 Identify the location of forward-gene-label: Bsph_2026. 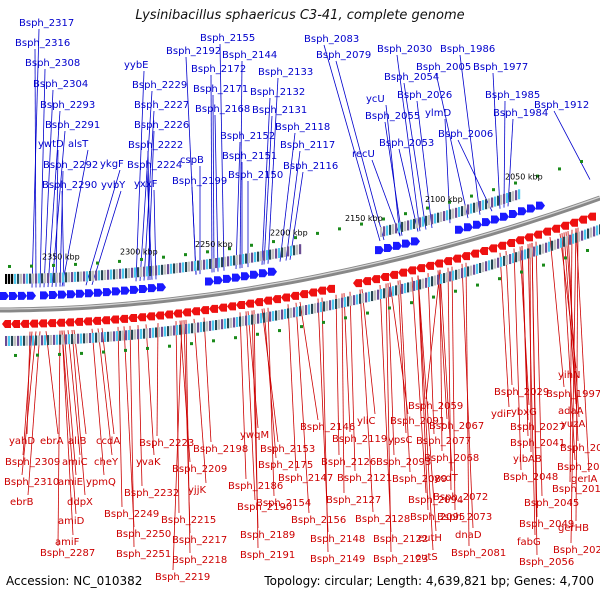
(424, 95).